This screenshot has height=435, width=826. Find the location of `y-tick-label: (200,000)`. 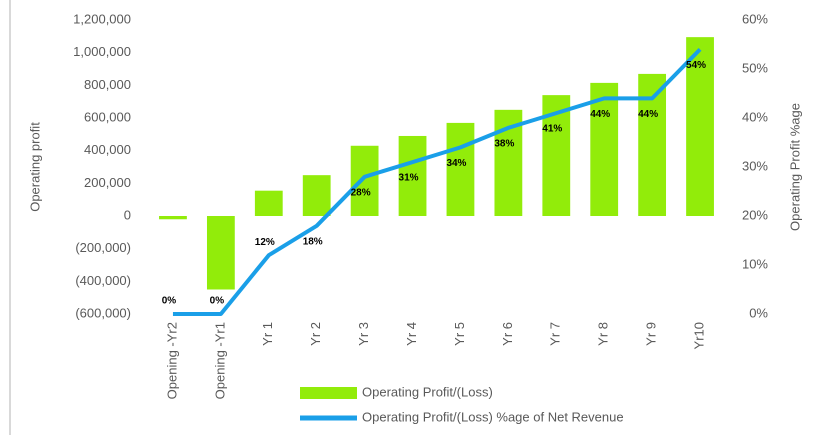

y-tick-label: (200,000) is located at coordinates (103, 247).